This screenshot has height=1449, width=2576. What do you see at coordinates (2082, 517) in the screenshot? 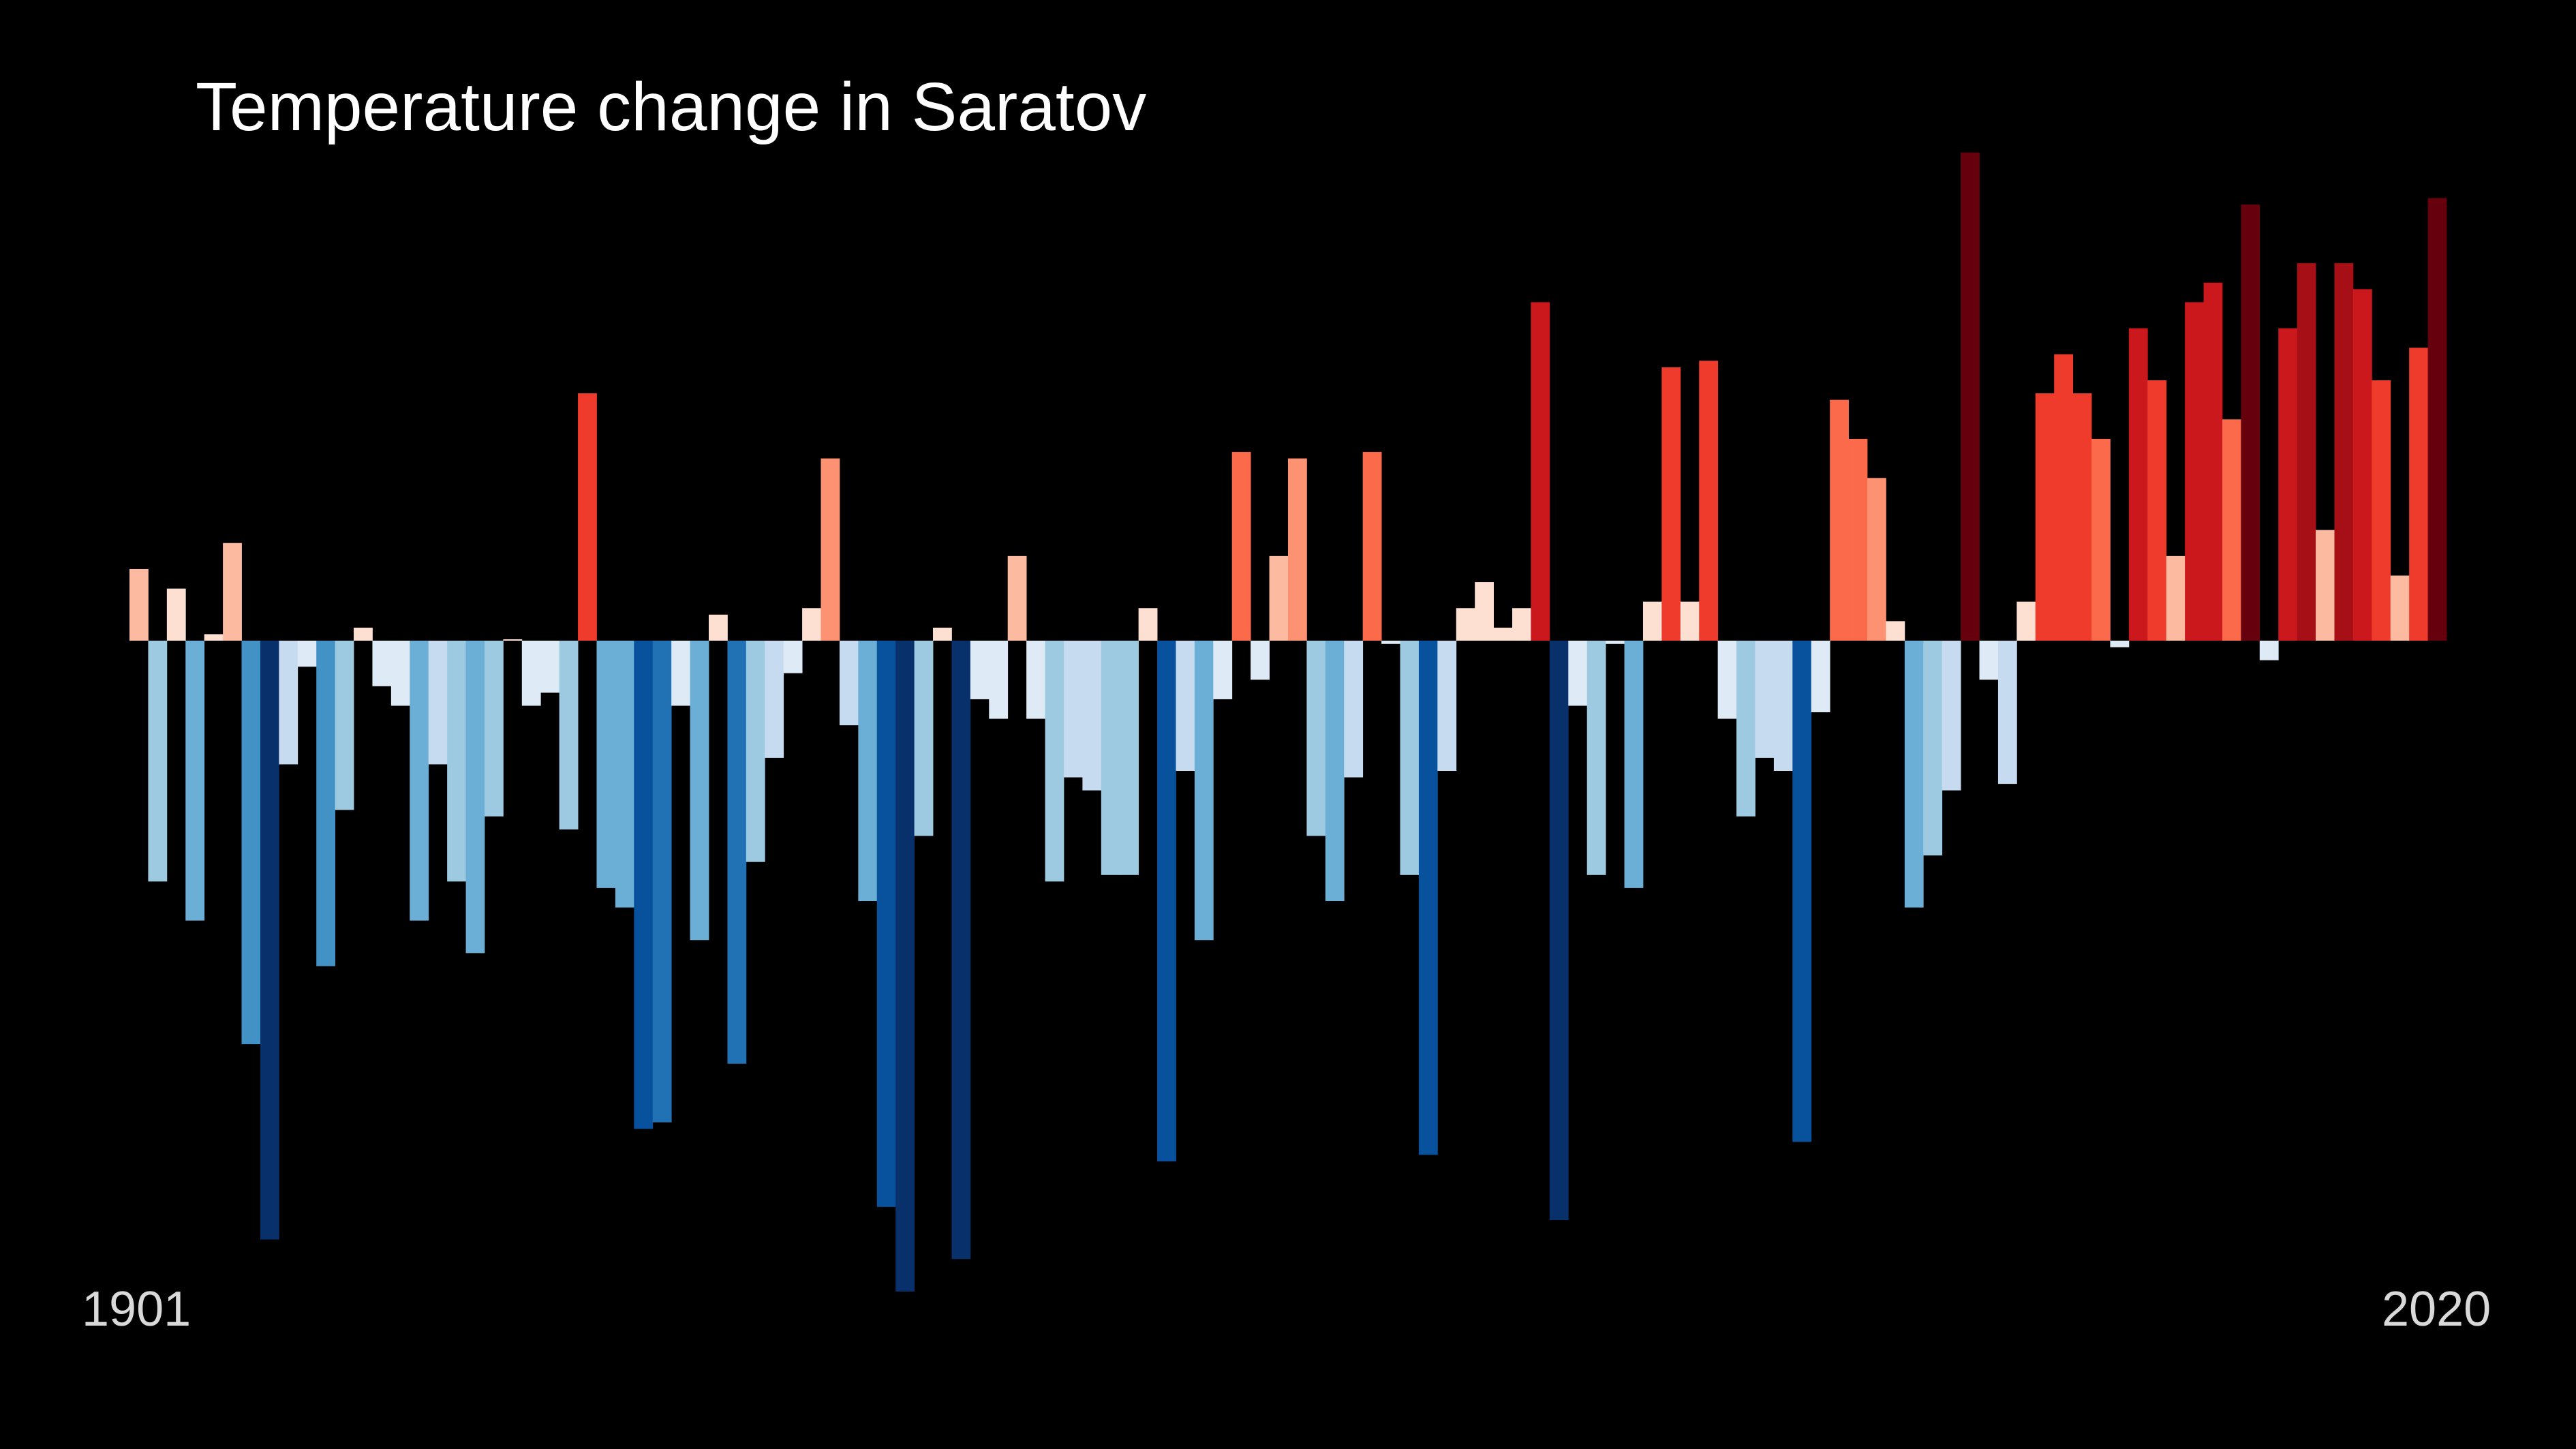
I see `bar-2005` at bounding box center [2082, 517].